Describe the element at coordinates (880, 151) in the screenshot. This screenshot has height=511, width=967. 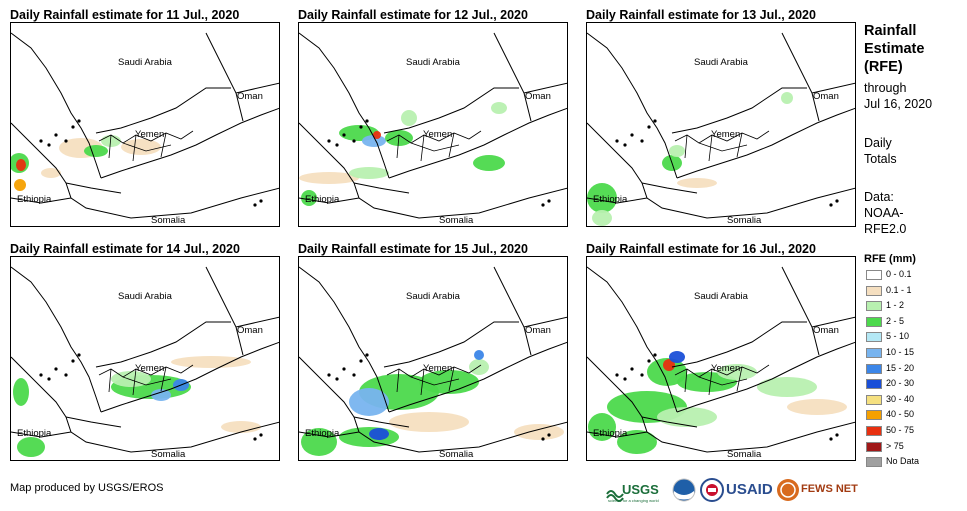
I see `daily-totals: Daily Totals` at that location.